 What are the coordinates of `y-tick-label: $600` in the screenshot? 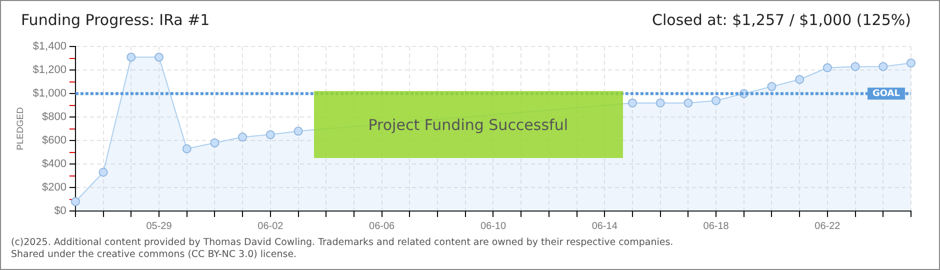 It's located at (54, 140).